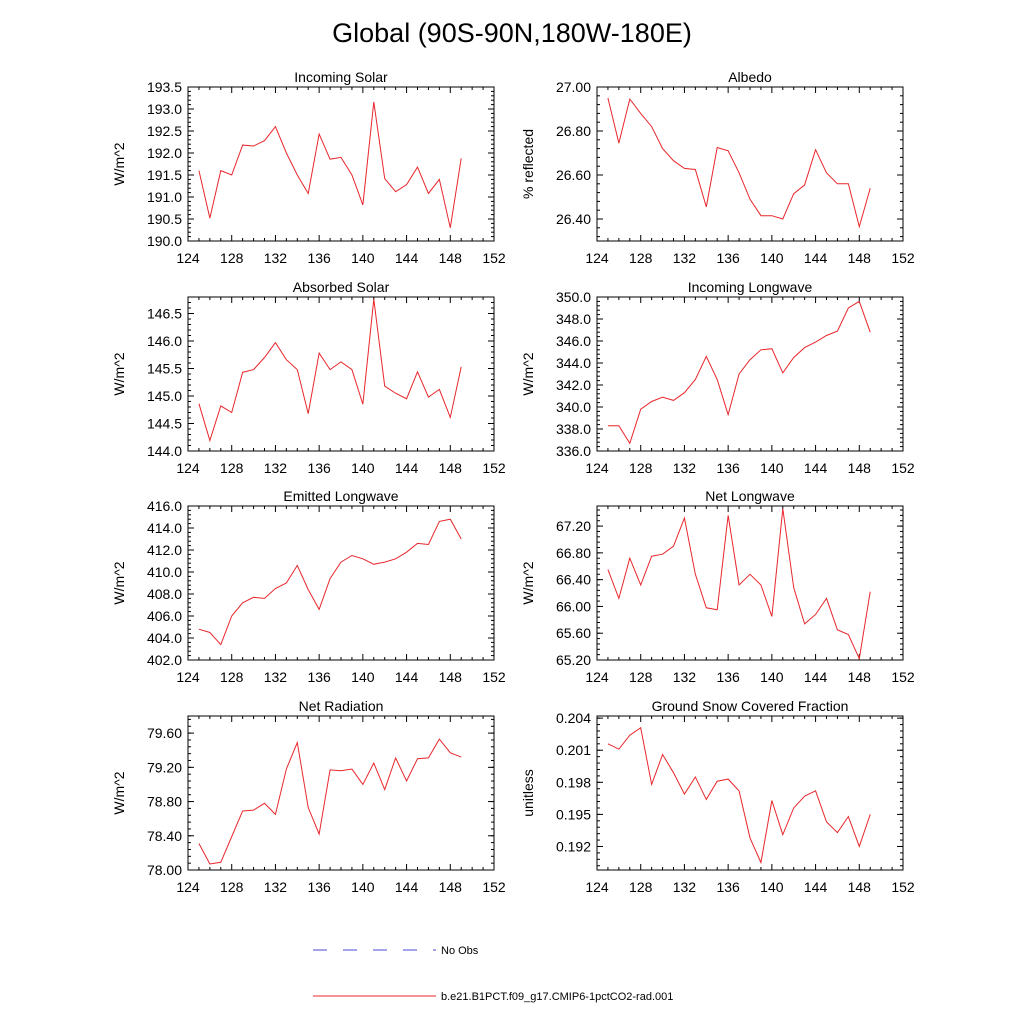 The image size is (1024, 1024). I want to click on y-tick-label: 78.00, so click(164, 870).